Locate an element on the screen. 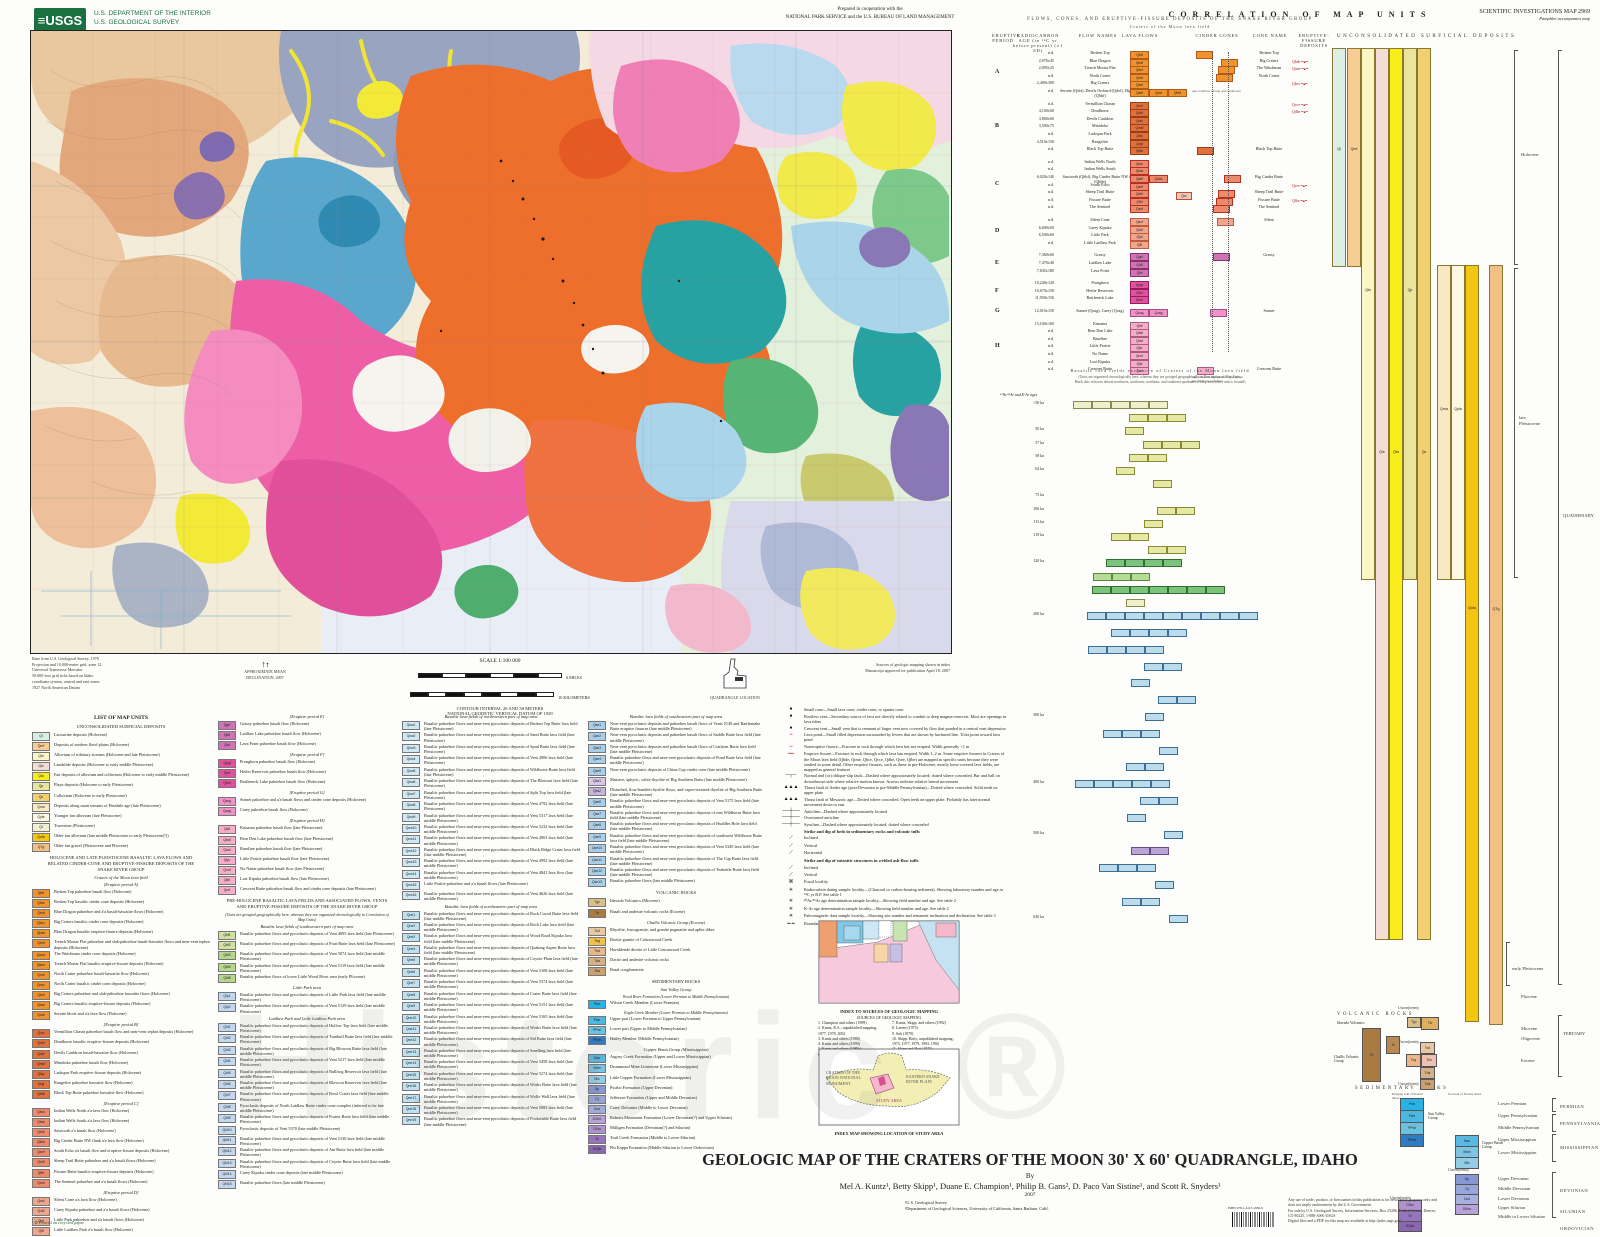 This screenshot has width=1600, height=1237. location-index-map is located at coordinates (889, 1087).